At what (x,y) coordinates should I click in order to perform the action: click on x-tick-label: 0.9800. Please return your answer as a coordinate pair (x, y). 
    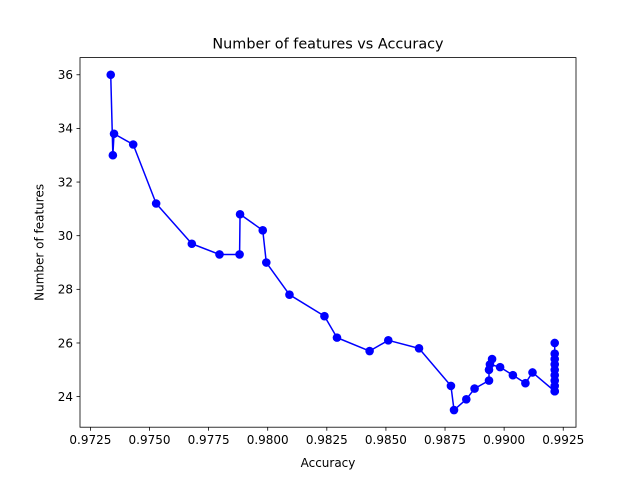
    Looking at the image, I should click on (268, 440).